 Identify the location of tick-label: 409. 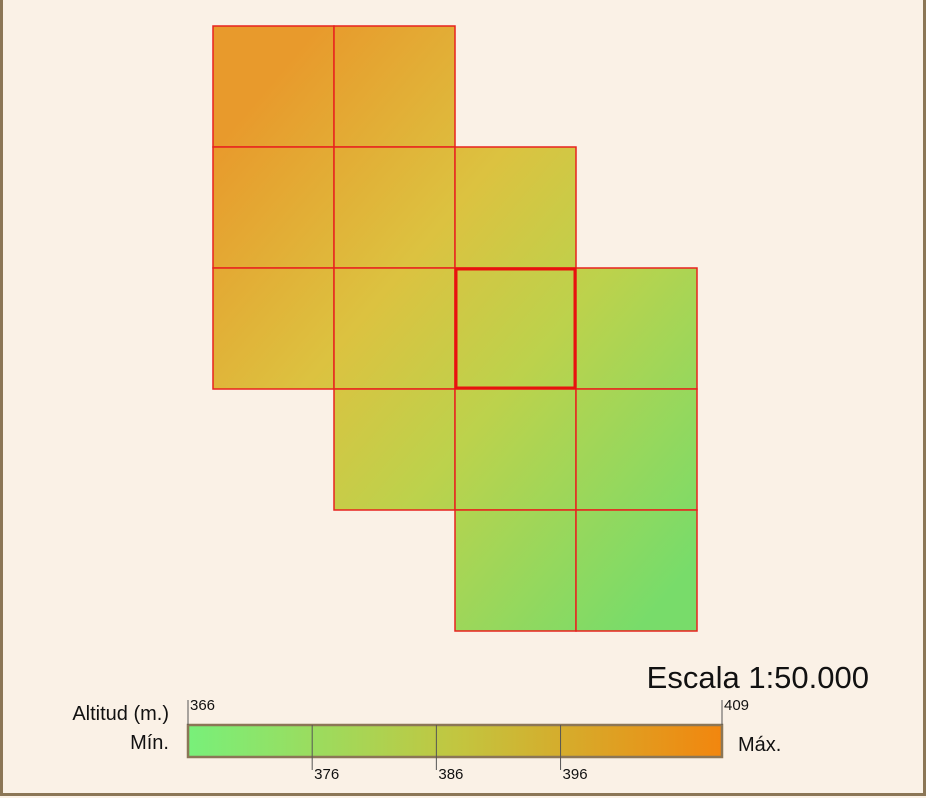
(736, 705).